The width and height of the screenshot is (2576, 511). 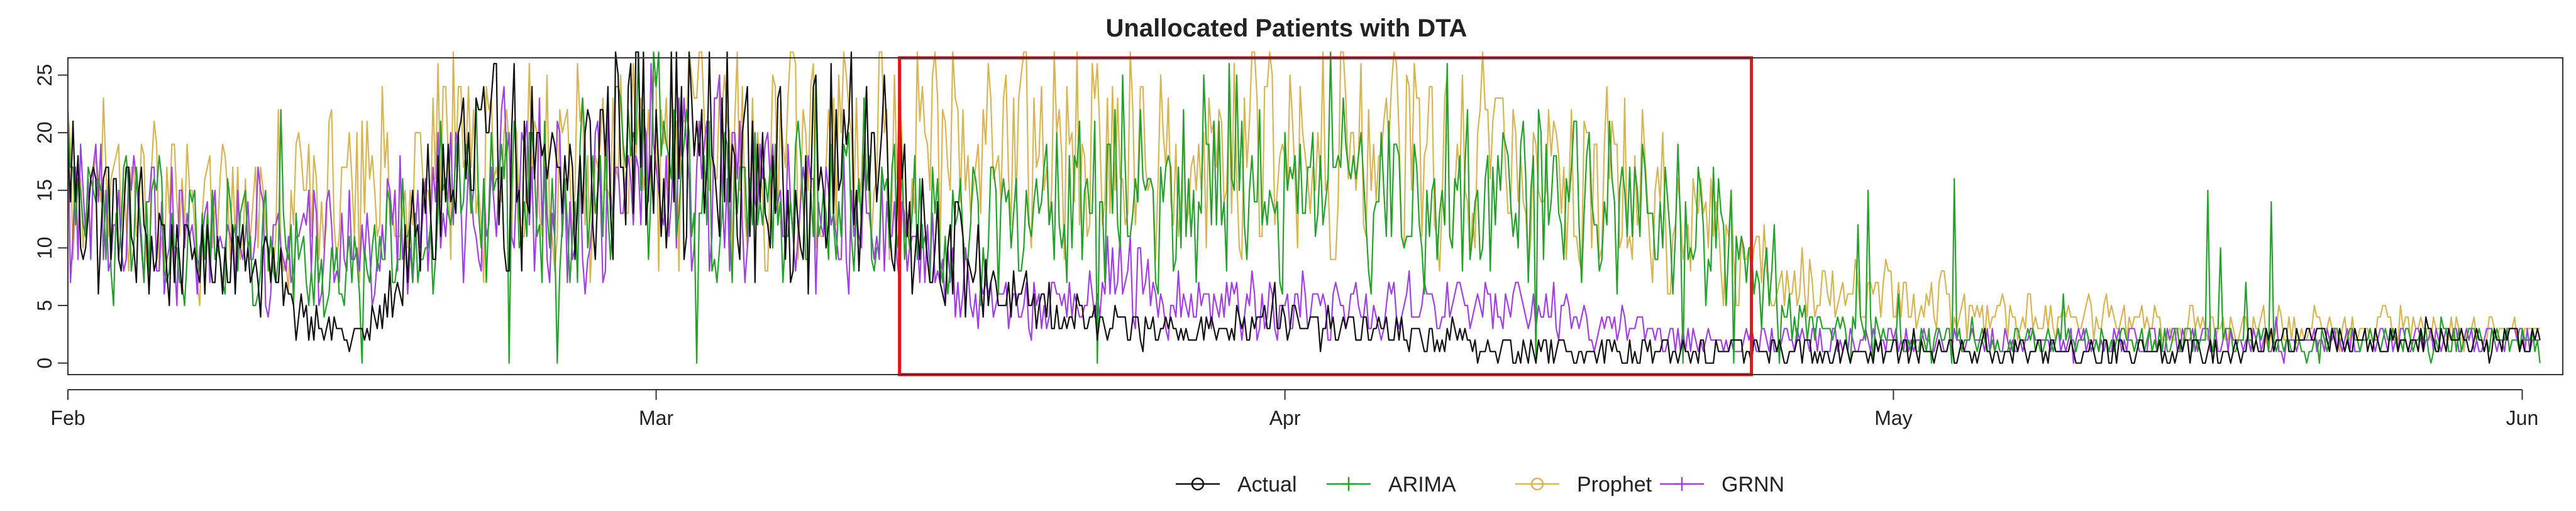 What do you see at coordinates (44, 133) in the screenshot?
I see `y-tick-label: 20` at bounding box center [44, 133].